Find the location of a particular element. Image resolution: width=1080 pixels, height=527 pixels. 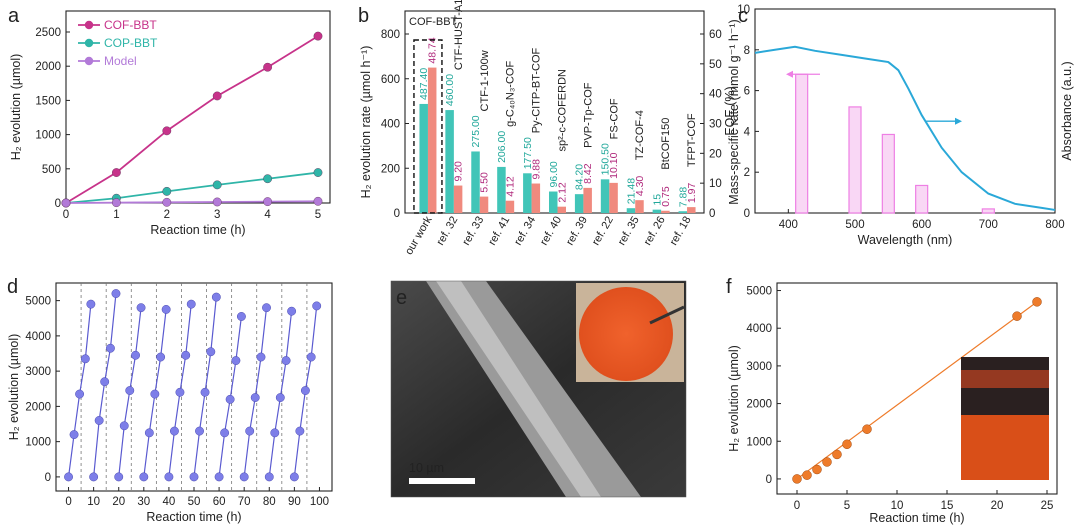

membrane-disc is located at coordinates (626, 334).